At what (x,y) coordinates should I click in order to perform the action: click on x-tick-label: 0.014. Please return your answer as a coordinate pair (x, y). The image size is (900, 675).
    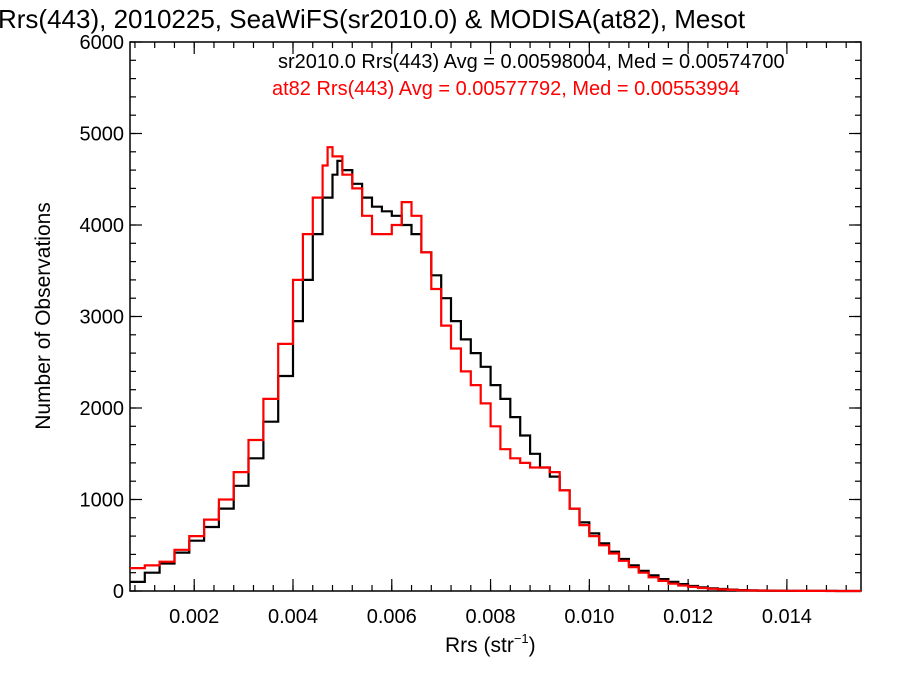
    Looking at the image, I should click on (787, 617).